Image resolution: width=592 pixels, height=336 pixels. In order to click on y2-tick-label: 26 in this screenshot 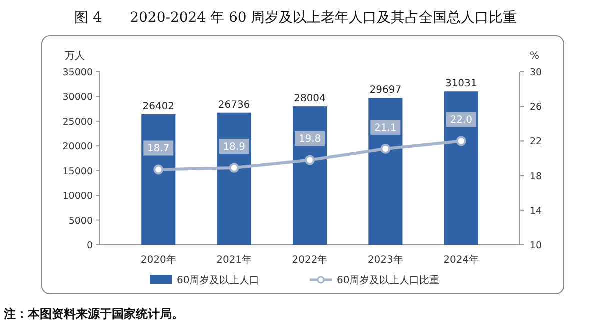, I will do `click(536, 108)`.